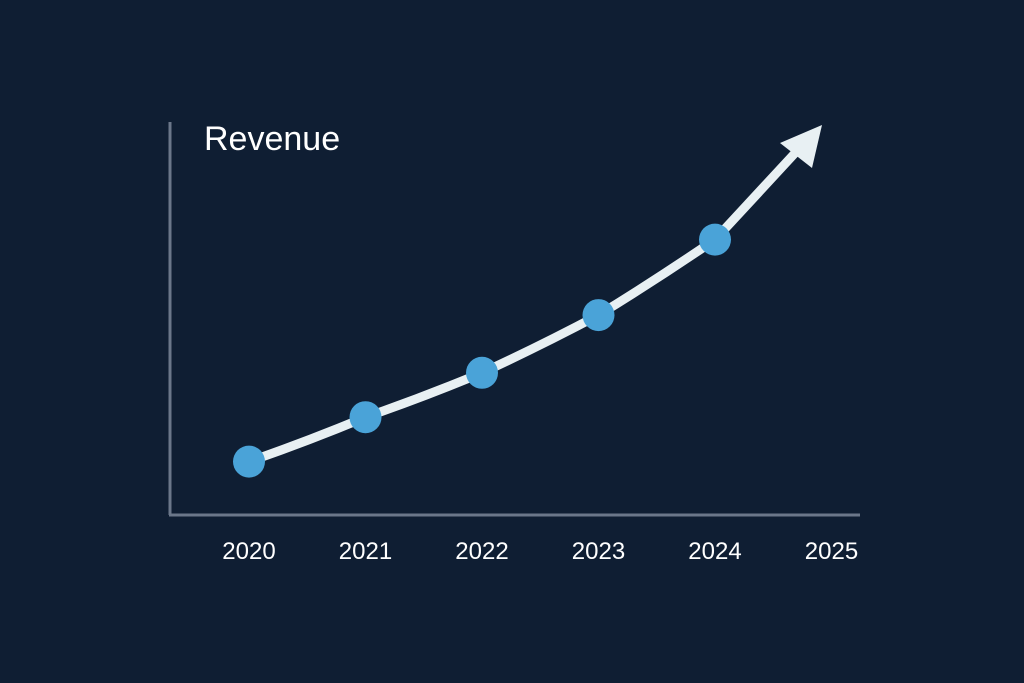 The image size is (1024, 683). What do you see at coordinates (598, 551) in the screenshot?
I see `x-tick-label-2023: 2023` at bounding box center [598, 551].